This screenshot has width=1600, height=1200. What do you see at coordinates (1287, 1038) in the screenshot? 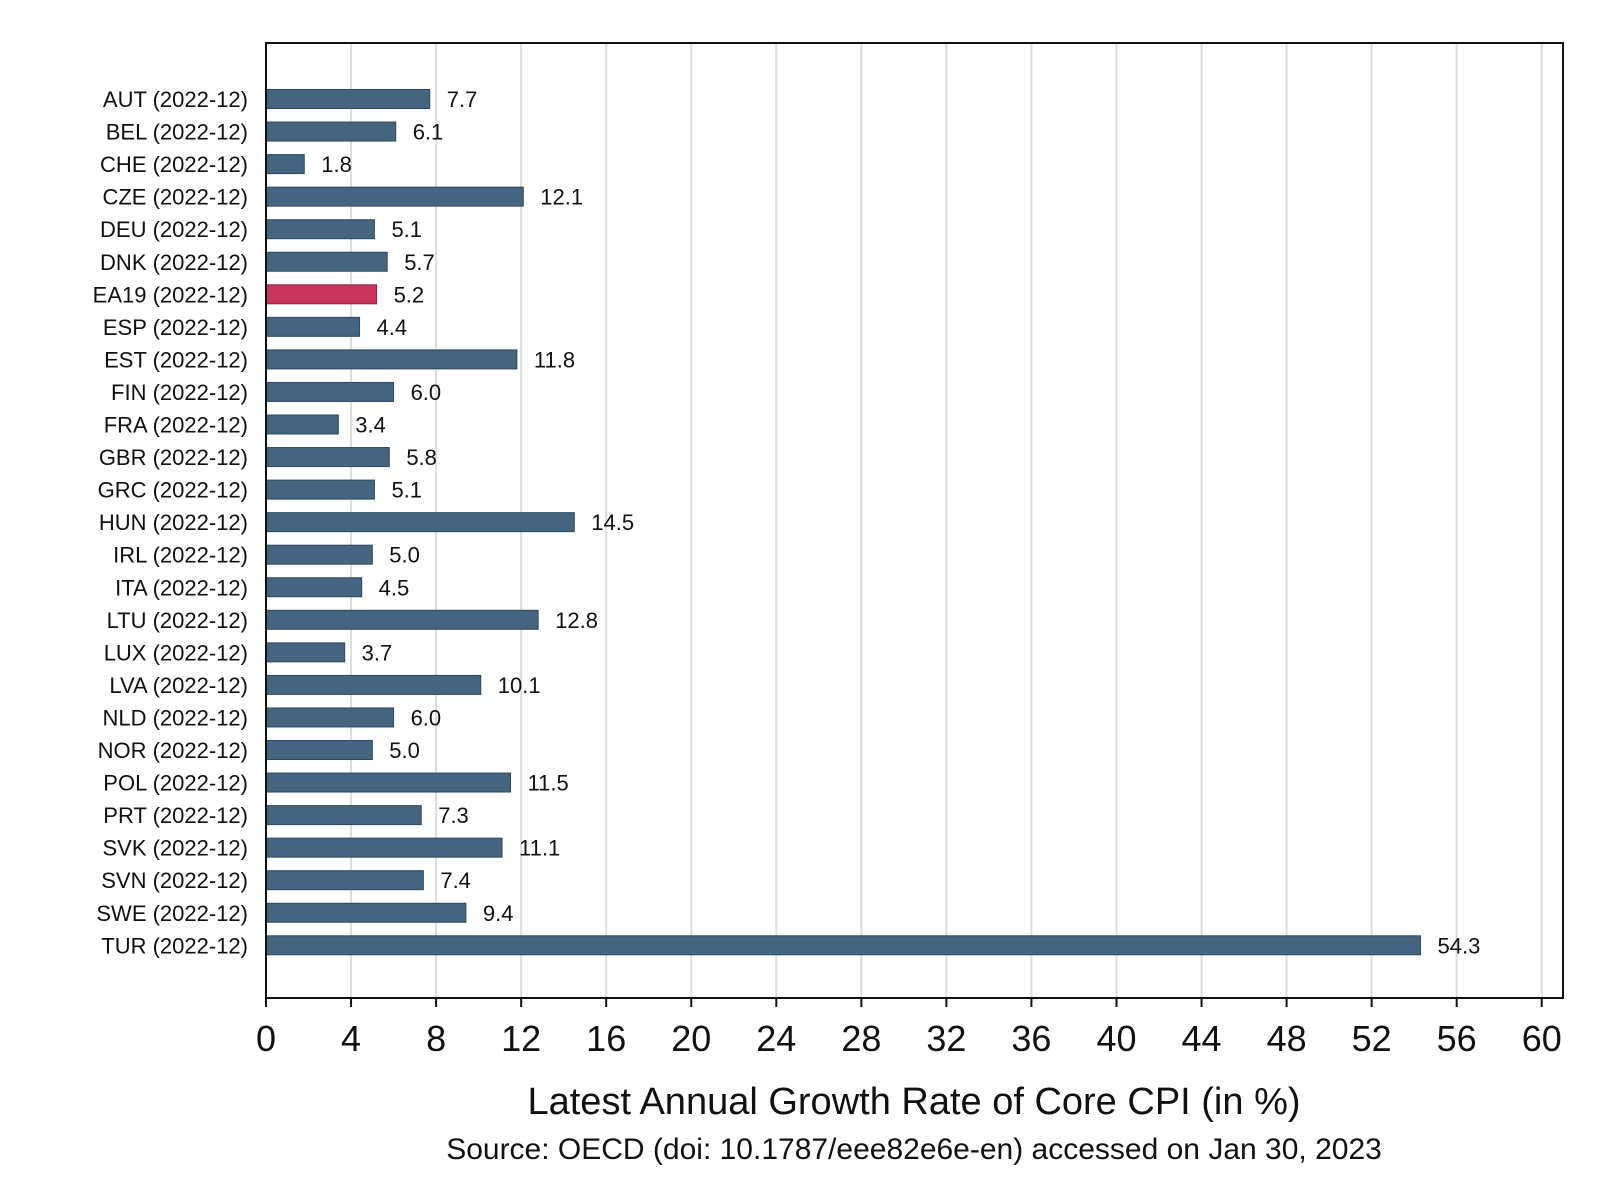
I see `x-tick-label: 48` at bounding box center [1287, 1038].